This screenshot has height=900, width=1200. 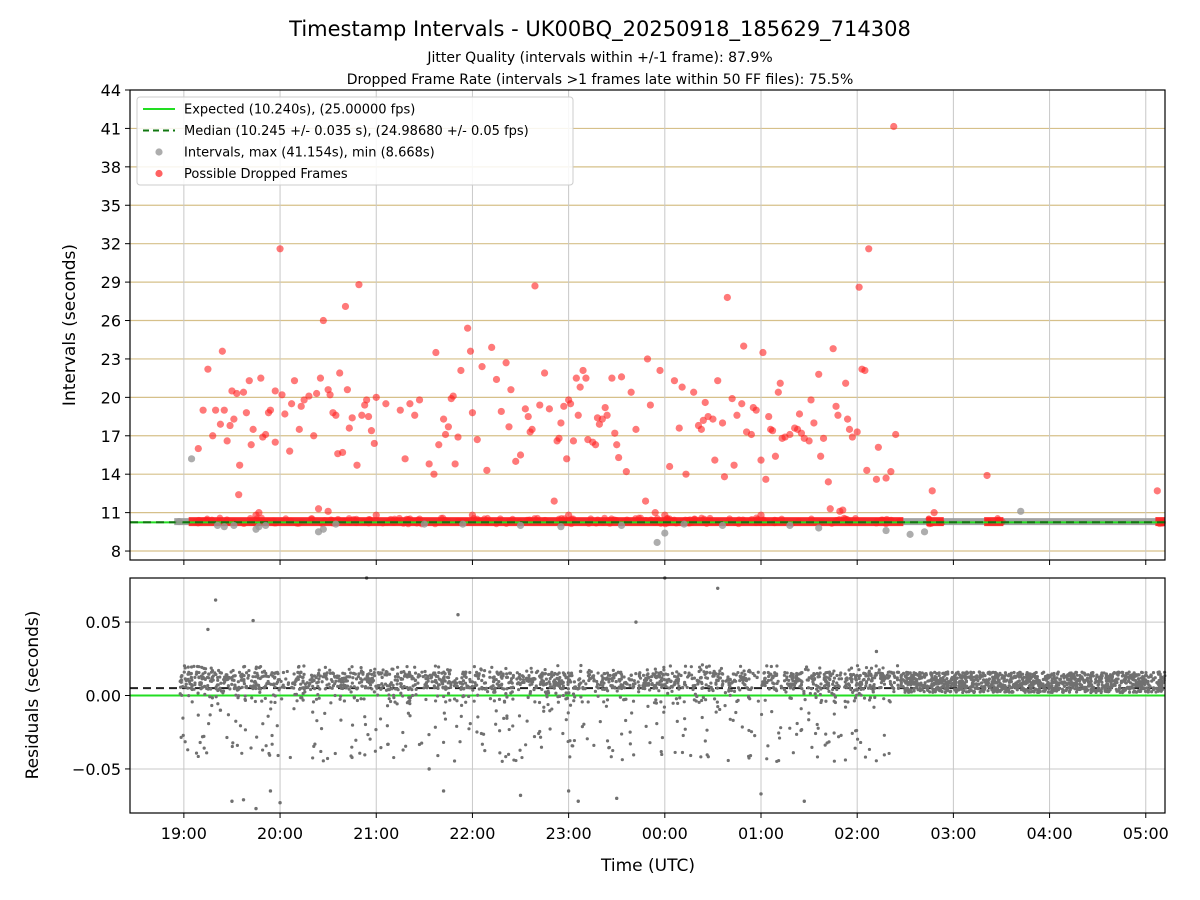 What do you see at coordinates (647, 866) in the screenshot?
I see `x-axis-label: Time (UTC)` at bounding box center [647, 866].